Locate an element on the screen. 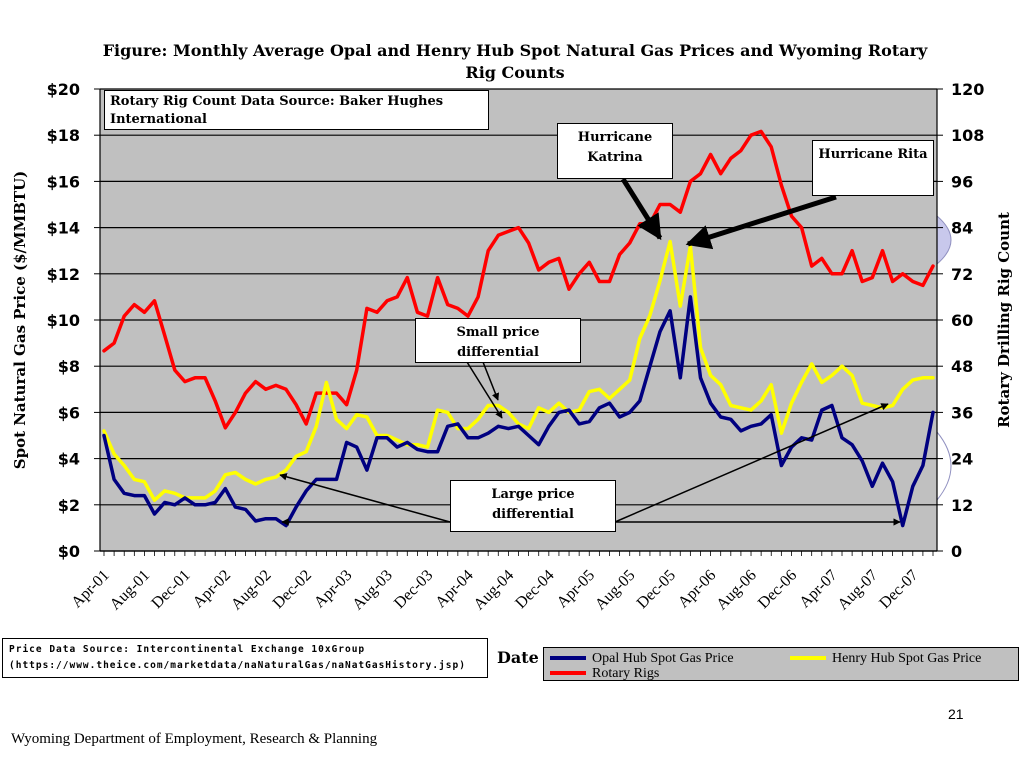 The height and width of the screenshot is (768, 1024). annotation-hurricane-katrina: Hurricane Katrina is located at coordinates (615, 151).